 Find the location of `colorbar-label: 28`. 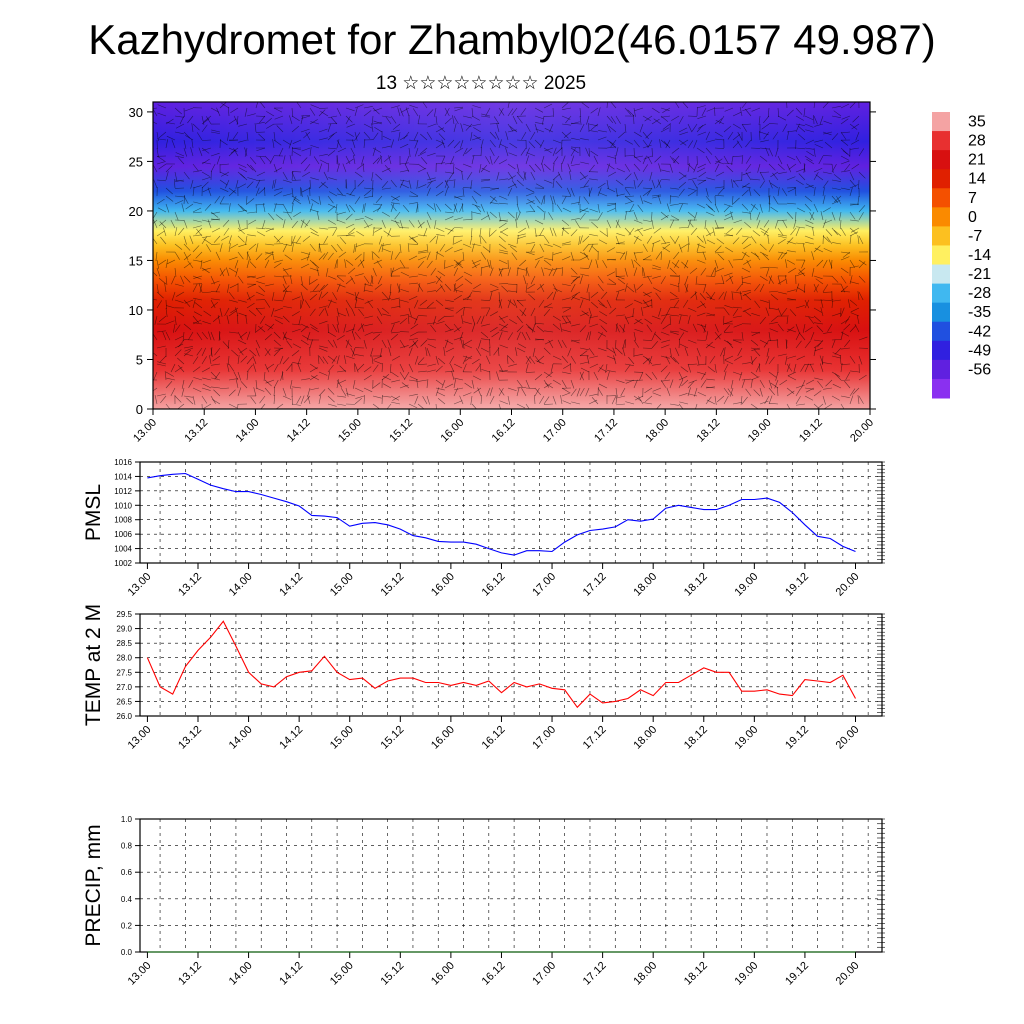

colorbar-label: 28 is located at coordinates (977, 141).